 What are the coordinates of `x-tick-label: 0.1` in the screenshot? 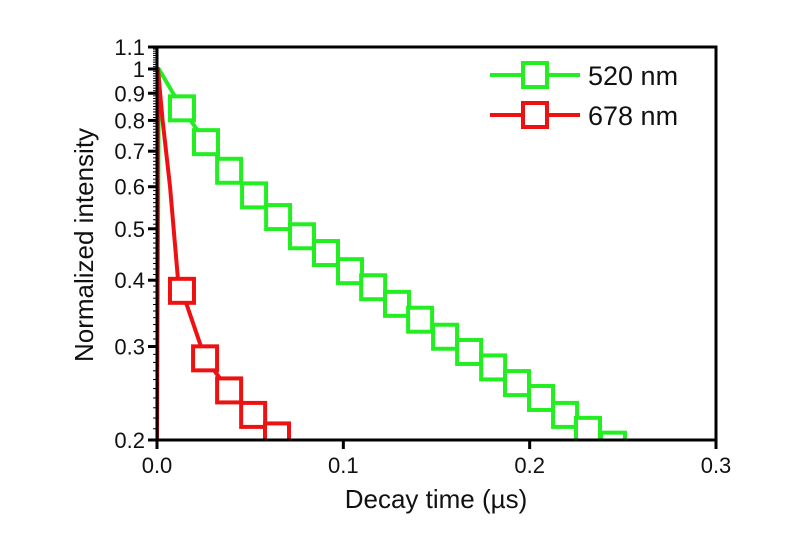 It's located at (343, 465).